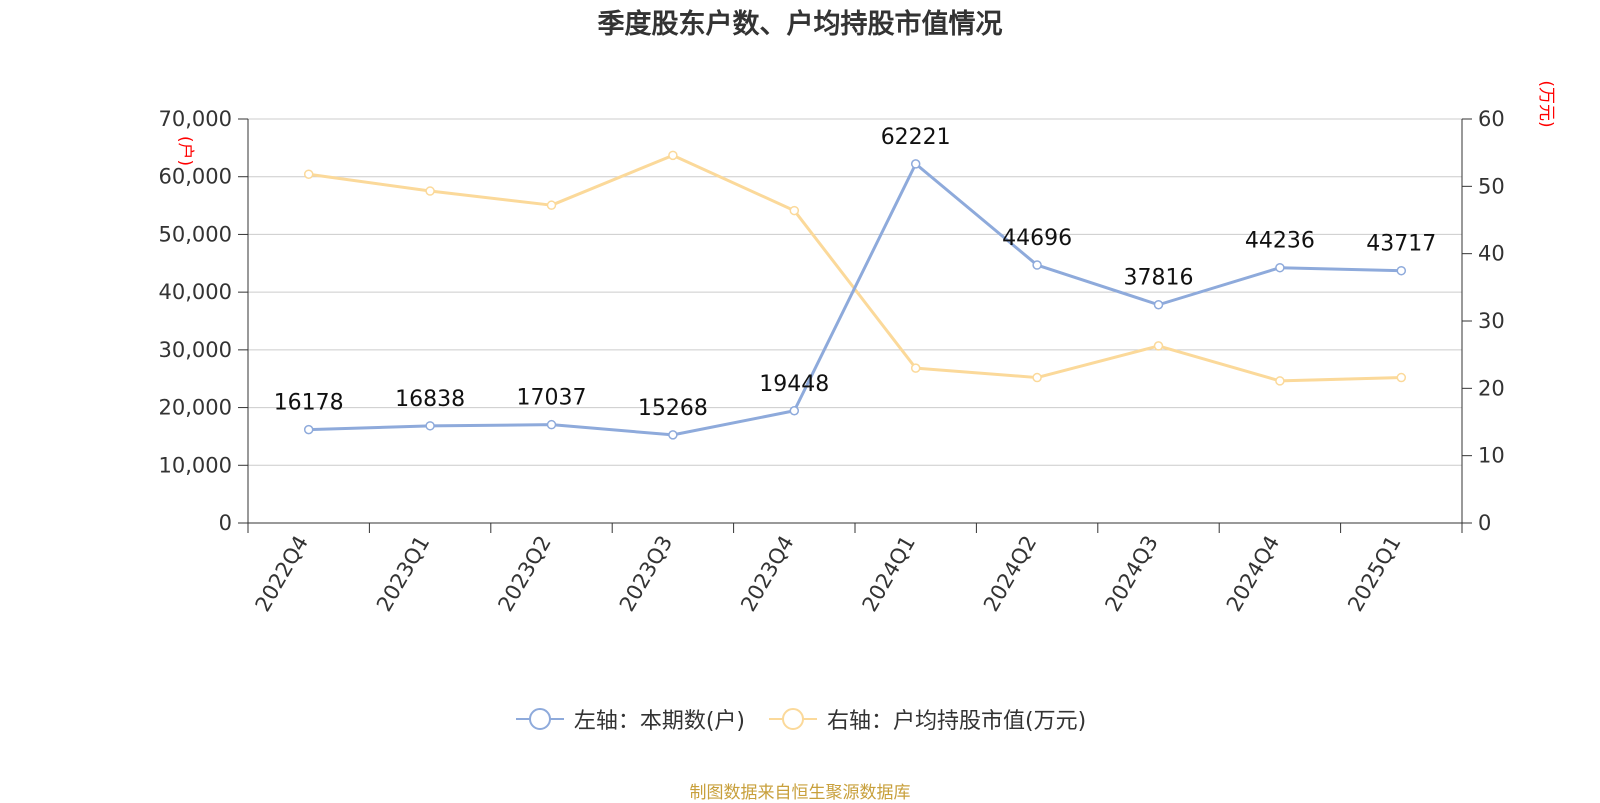  What do you see at coordinates (195, 465) in the screenshot?
I see `left-axis-tick-label: 10,000` at bounding box center [195, 465].